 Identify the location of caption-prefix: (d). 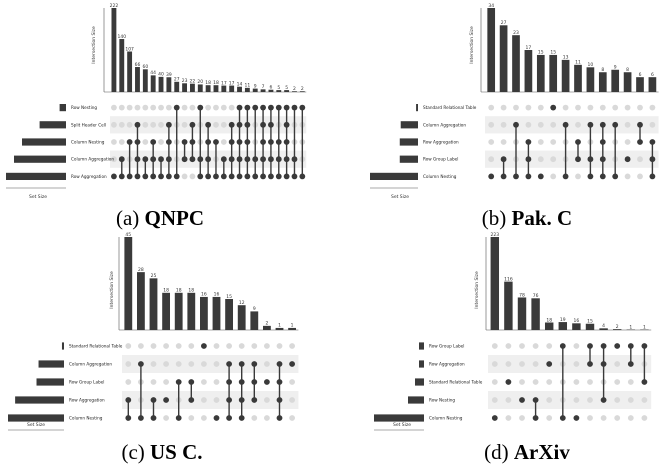
(499, 452).